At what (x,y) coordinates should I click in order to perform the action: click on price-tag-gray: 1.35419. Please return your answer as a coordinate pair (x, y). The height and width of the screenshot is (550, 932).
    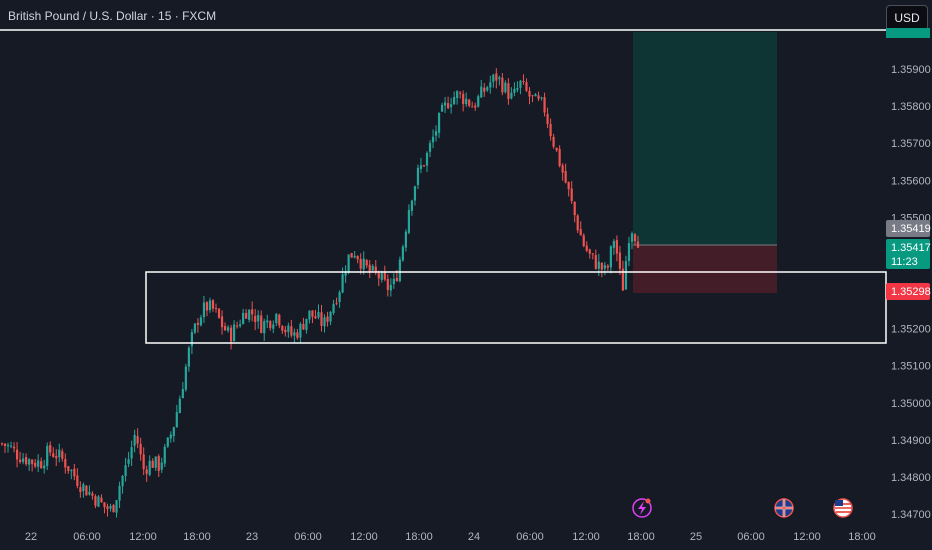
    Looking at the image, I should click on (908, 228).